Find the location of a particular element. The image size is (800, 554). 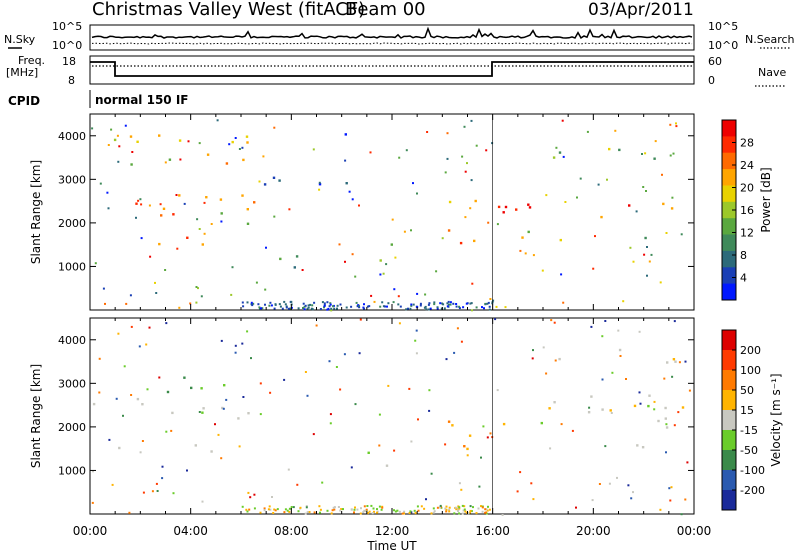

nsky-tick-bottom: 10^0 is located at coordinates (67, 45).